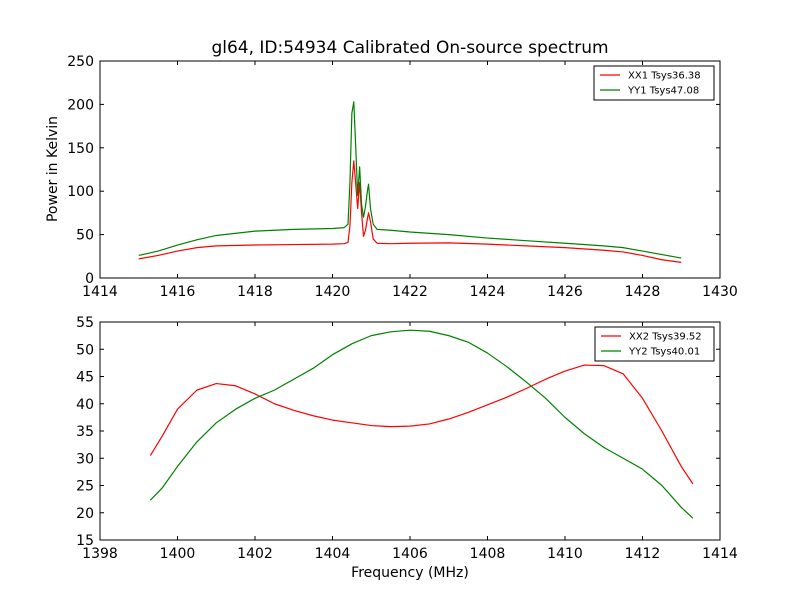 Image resolution: width=800 pixels, height=600 pixels. What do you see at coordinates (85, 459) in the screenshot?
I see `y-tick-label: 30` at bounding box center [85, 459].